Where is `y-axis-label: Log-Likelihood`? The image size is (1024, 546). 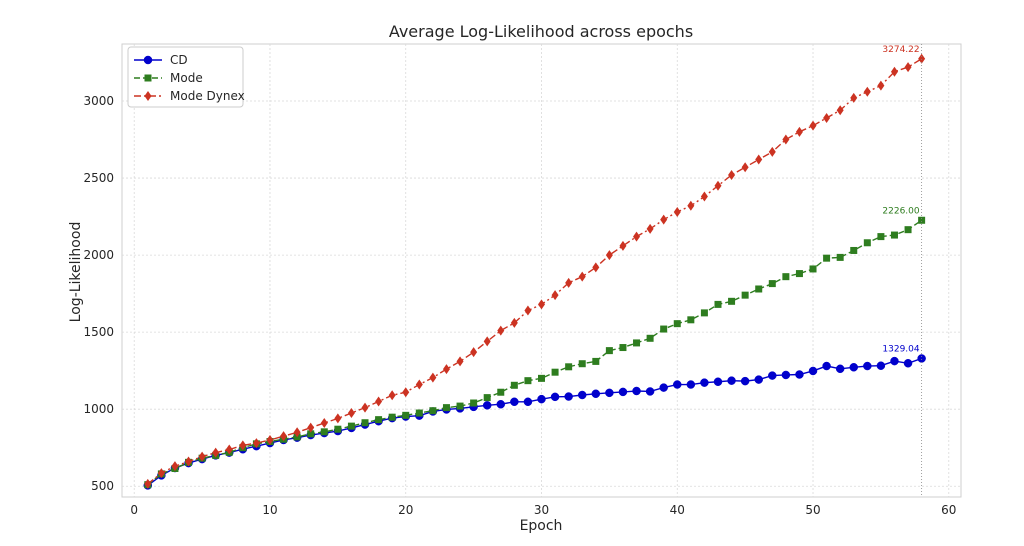 y-axis-label: Log-Likelihood is located at coordinates (76, 272).